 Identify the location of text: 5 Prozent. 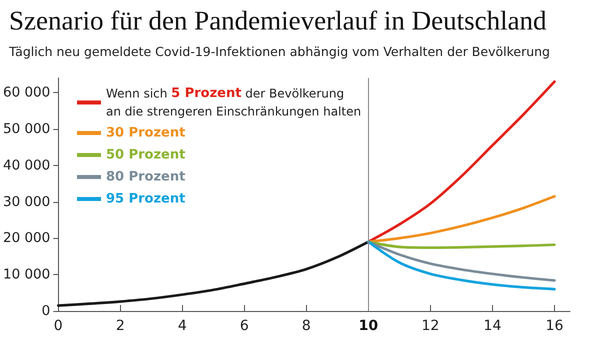
(206, 93).